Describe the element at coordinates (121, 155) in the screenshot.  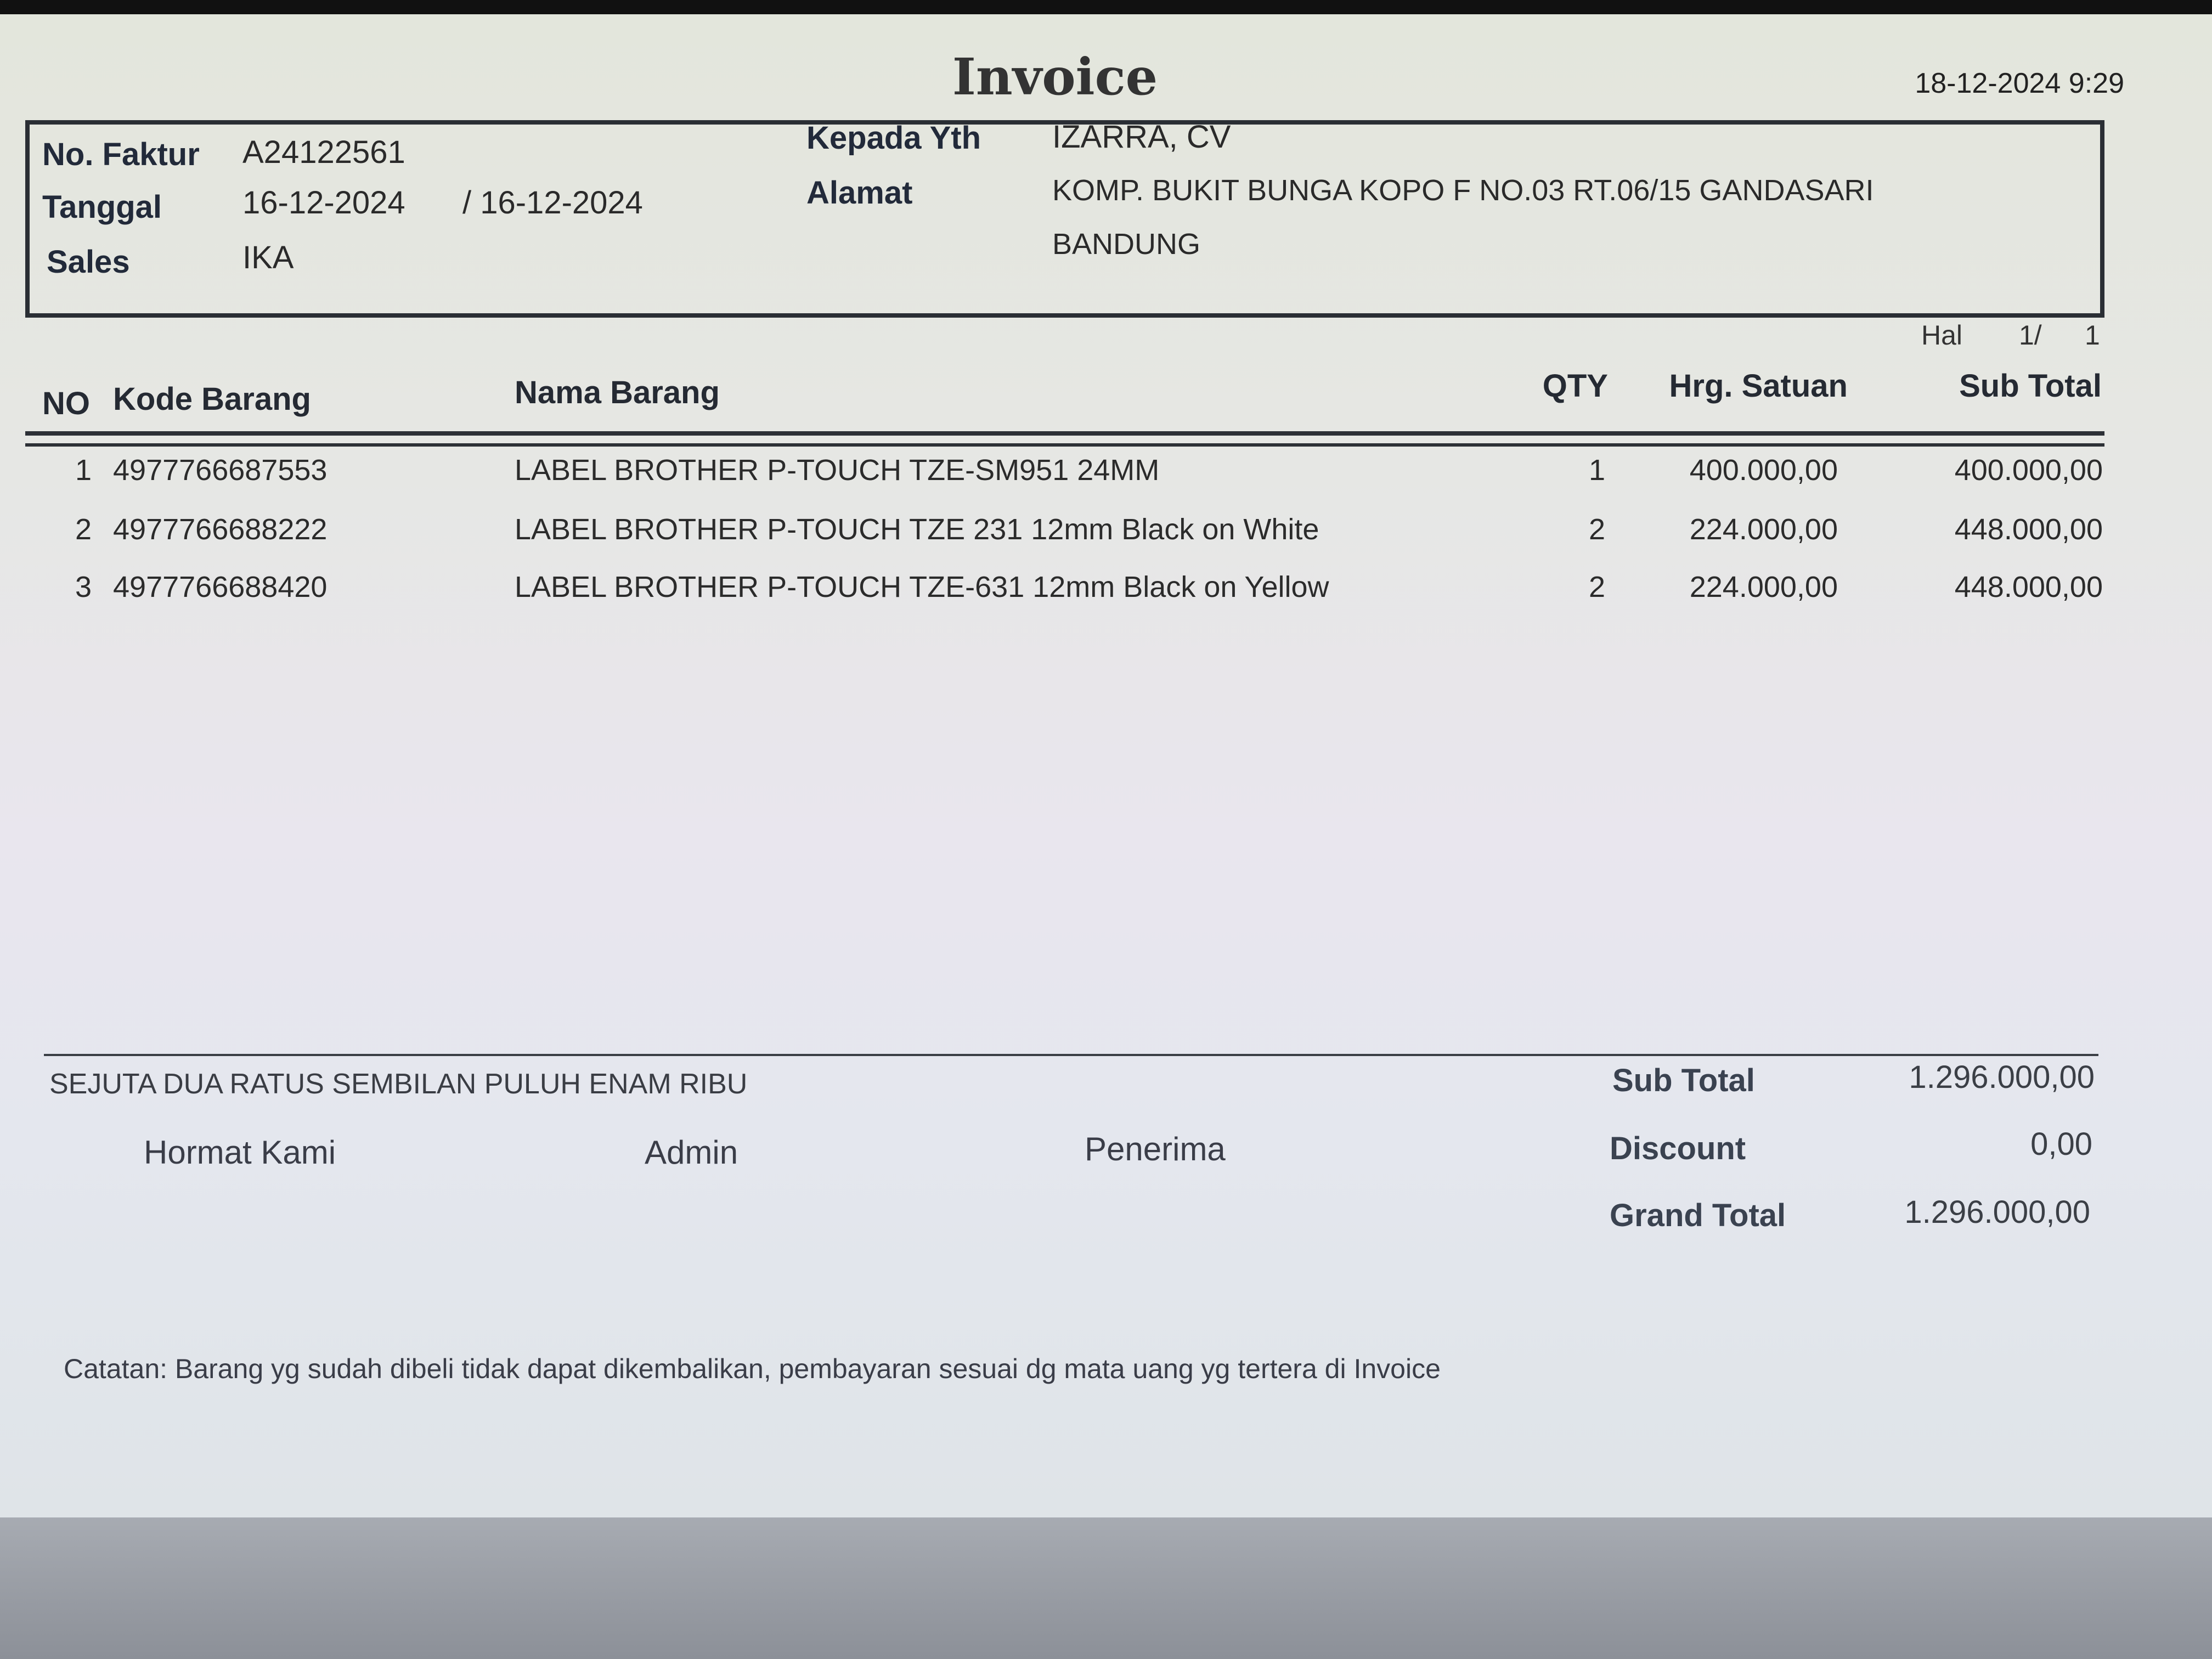
I see `no-faktur-label: No. Faktur` at that location.